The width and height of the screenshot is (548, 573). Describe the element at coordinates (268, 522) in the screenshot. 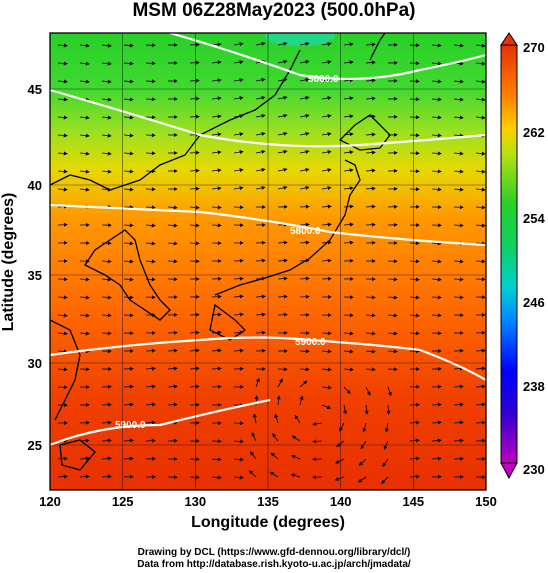

I see `x-axis-label: Longitude (degrees)` at that location.